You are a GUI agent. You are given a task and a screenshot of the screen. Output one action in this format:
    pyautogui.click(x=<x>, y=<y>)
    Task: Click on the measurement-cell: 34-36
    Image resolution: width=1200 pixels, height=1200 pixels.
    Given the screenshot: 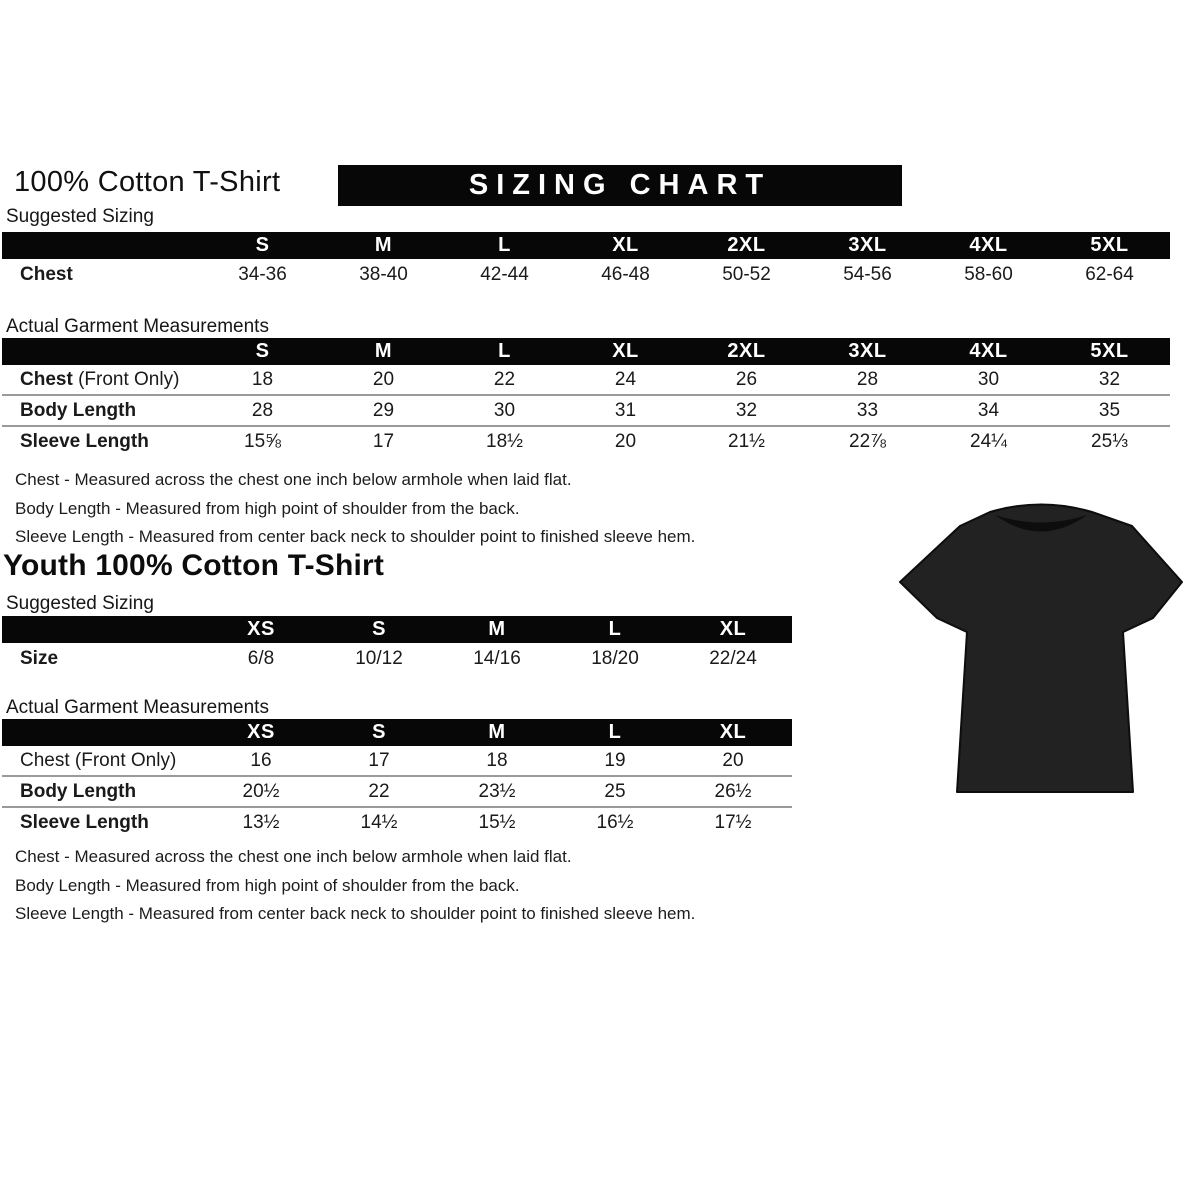 What is the action you would take?
    pyautogui.click(x=262, y=274)
    